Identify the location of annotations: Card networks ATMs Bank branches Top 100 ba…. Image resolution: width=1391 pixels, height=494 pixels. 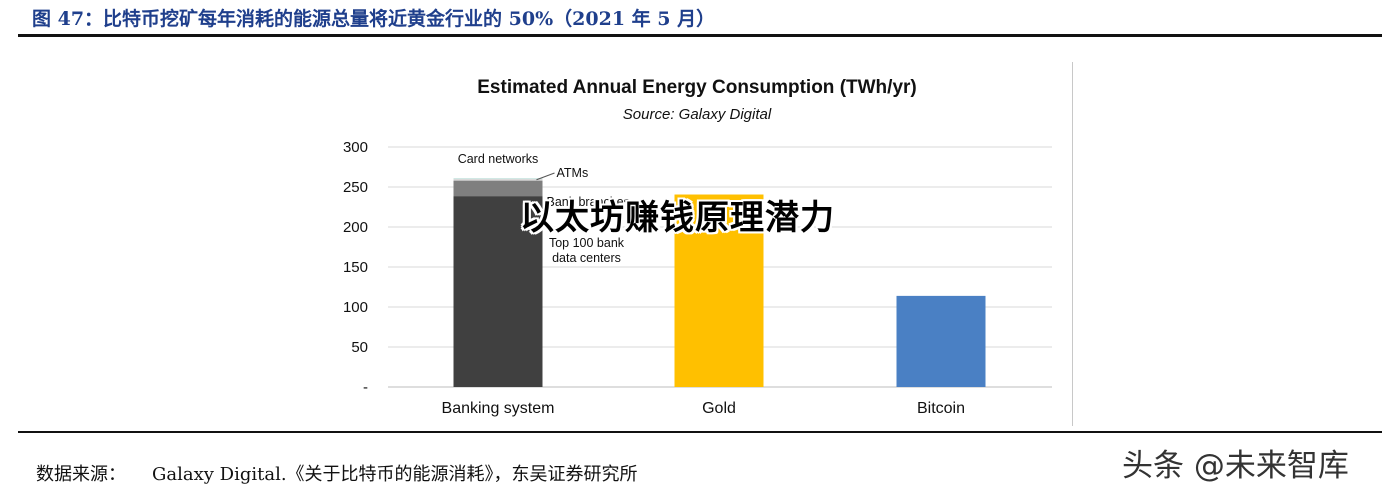
(544, 208).